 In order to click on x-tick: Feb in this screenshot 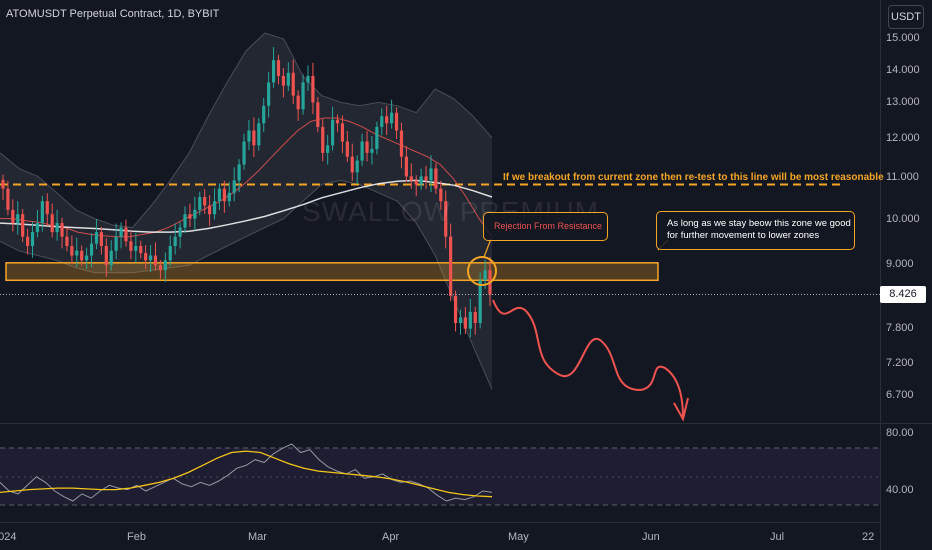, I will do `click(136, 537)`.